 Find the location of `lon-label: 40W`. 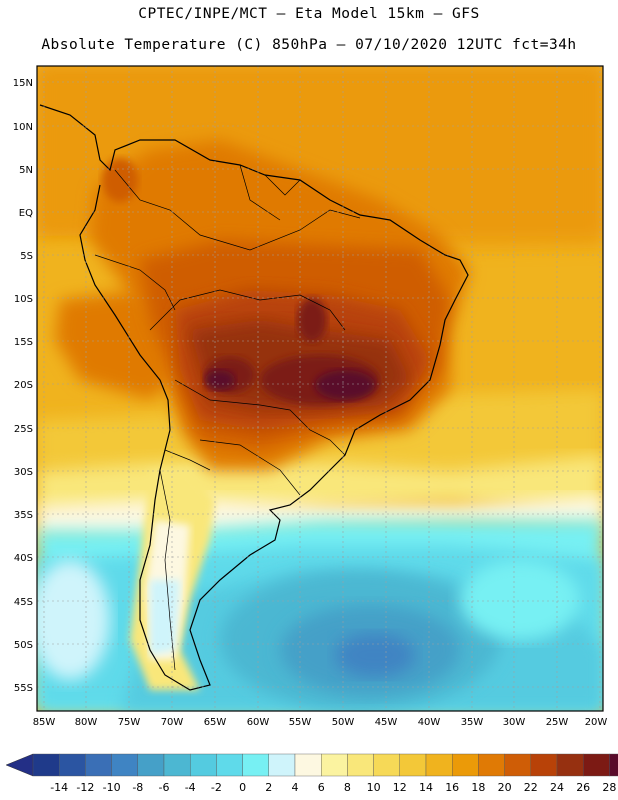

lon-label: 40W is located at coordinates (429, 722).